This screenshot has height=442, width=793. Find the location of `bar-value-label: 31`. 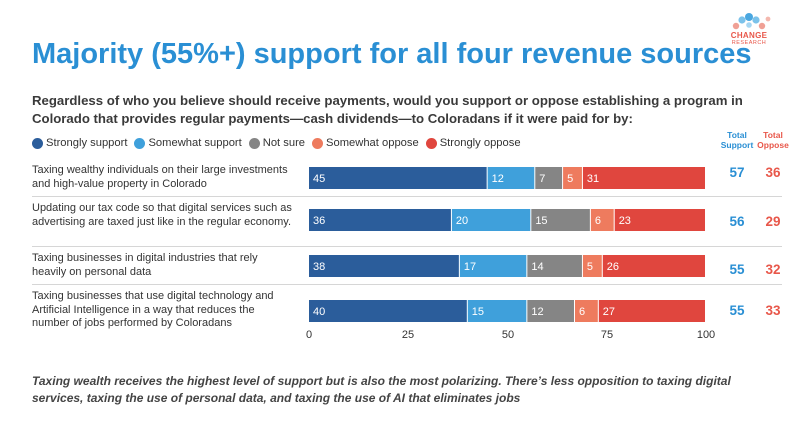

bar-value-label: 31 is located at coordinates (593, 179).